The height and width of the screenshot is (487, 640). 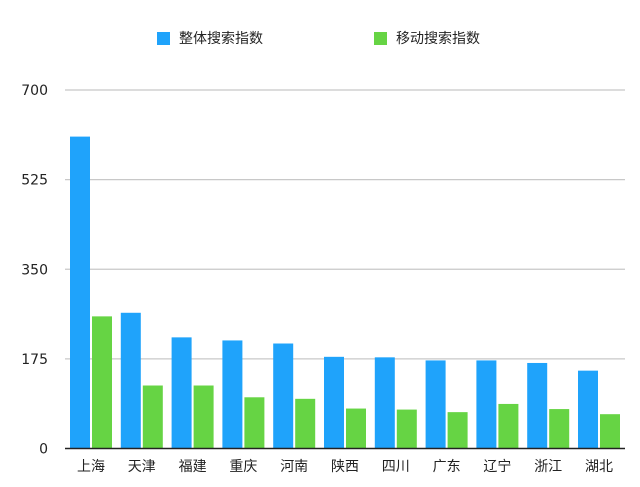 I want to click on legend-swatch-mobile, so click(x=380, y=38).